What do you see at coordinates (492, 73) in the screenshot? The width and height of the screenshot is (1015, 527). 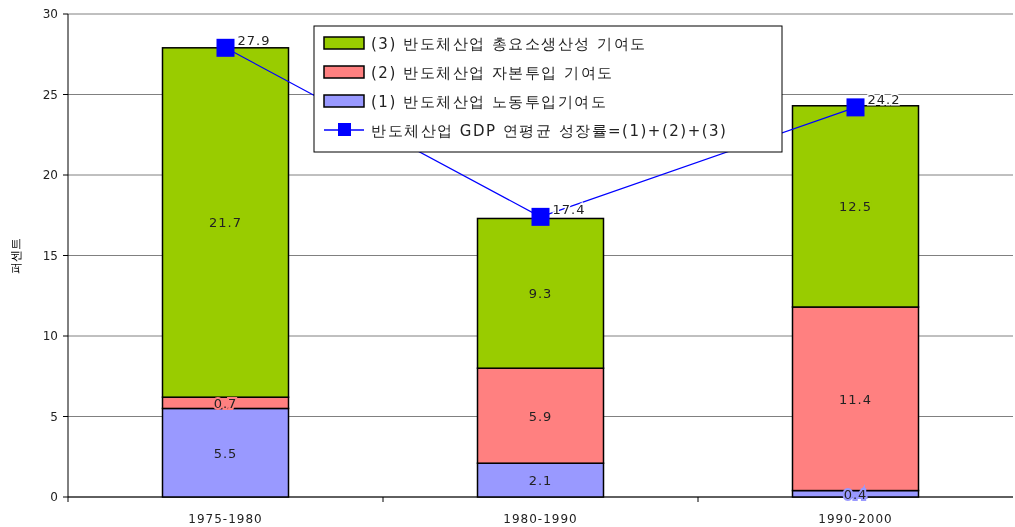 I see `legend-label: (2) 반도체산업 자본투입 기여도` at bounding box center [492, 73].